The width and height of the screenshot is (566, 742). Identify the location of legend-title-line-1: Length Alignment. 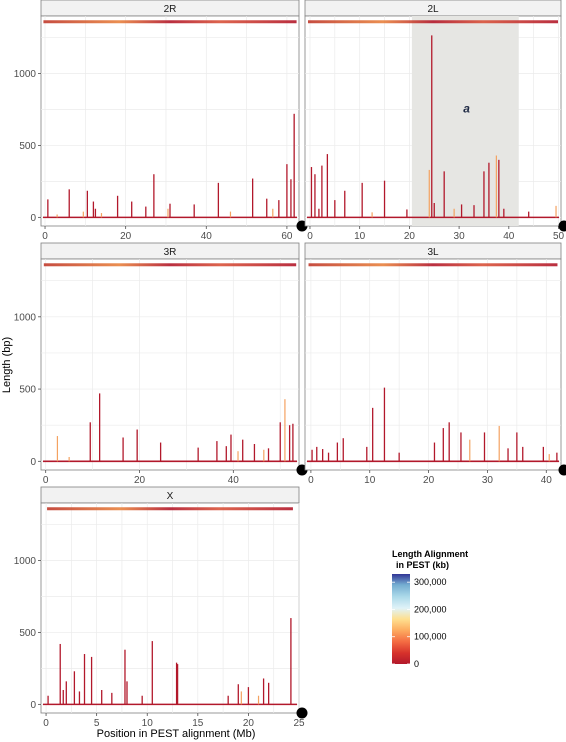
(430, 554).